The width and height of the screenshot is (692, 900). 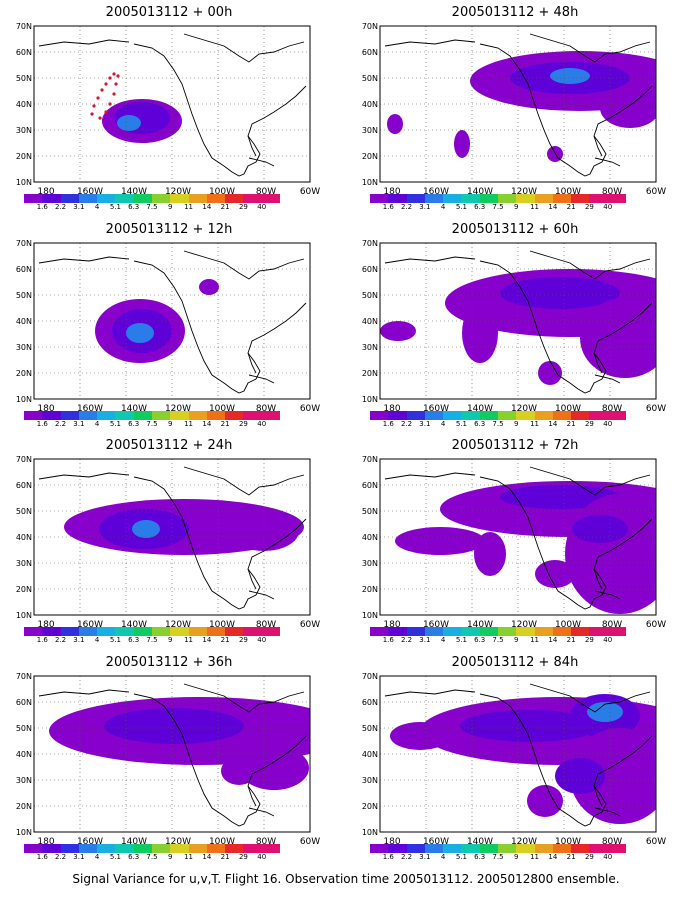 What do you see at coordinates (391, 192) in the screenshot?
I see `longitude-label: 180` at bounding box center [391, 192].